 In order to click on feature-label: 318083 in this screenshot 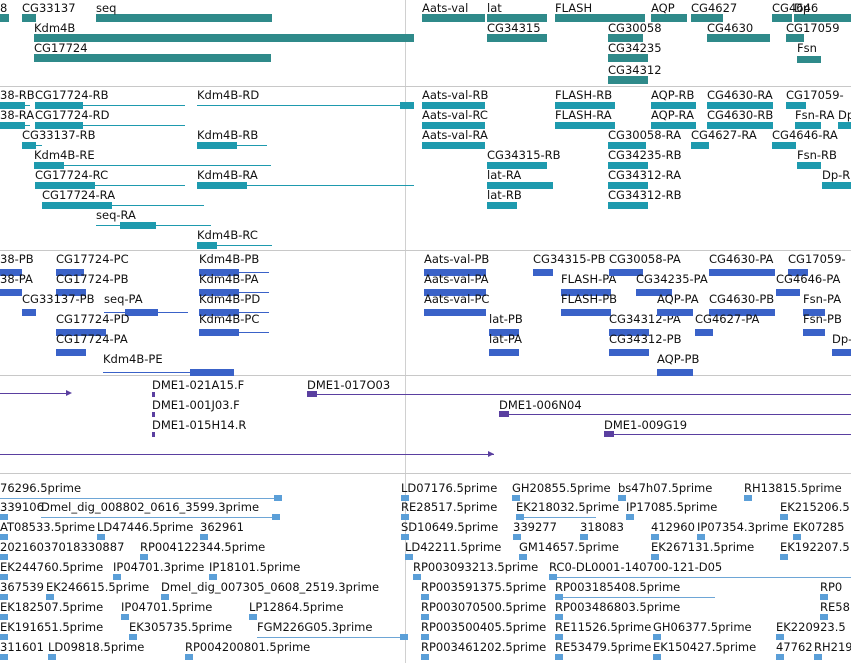, I will do `click(602, 527)`.